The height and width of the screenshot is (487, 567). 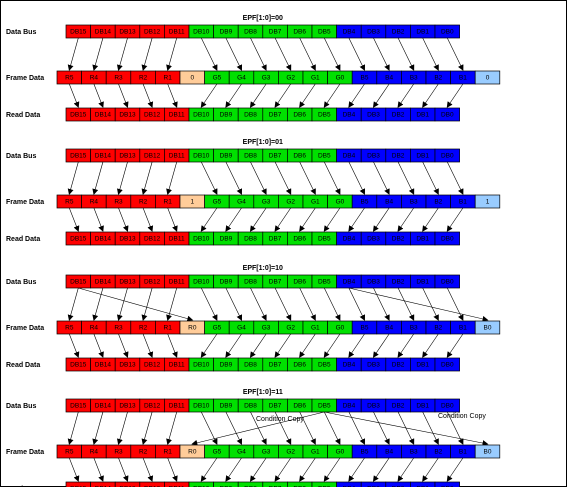 I want to click on read-data-cell: DB13, so click(x=127, y=238).